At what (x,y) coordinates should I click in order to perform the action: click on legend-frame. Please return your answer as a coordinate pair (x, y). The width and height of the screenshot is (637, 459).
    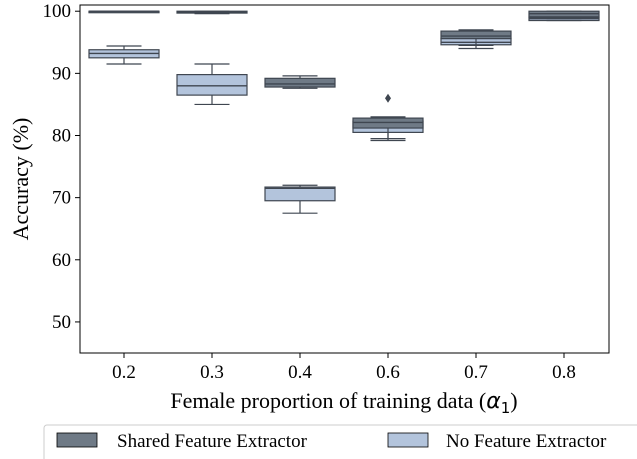
    Looking at the image, I should click on (340, 441).